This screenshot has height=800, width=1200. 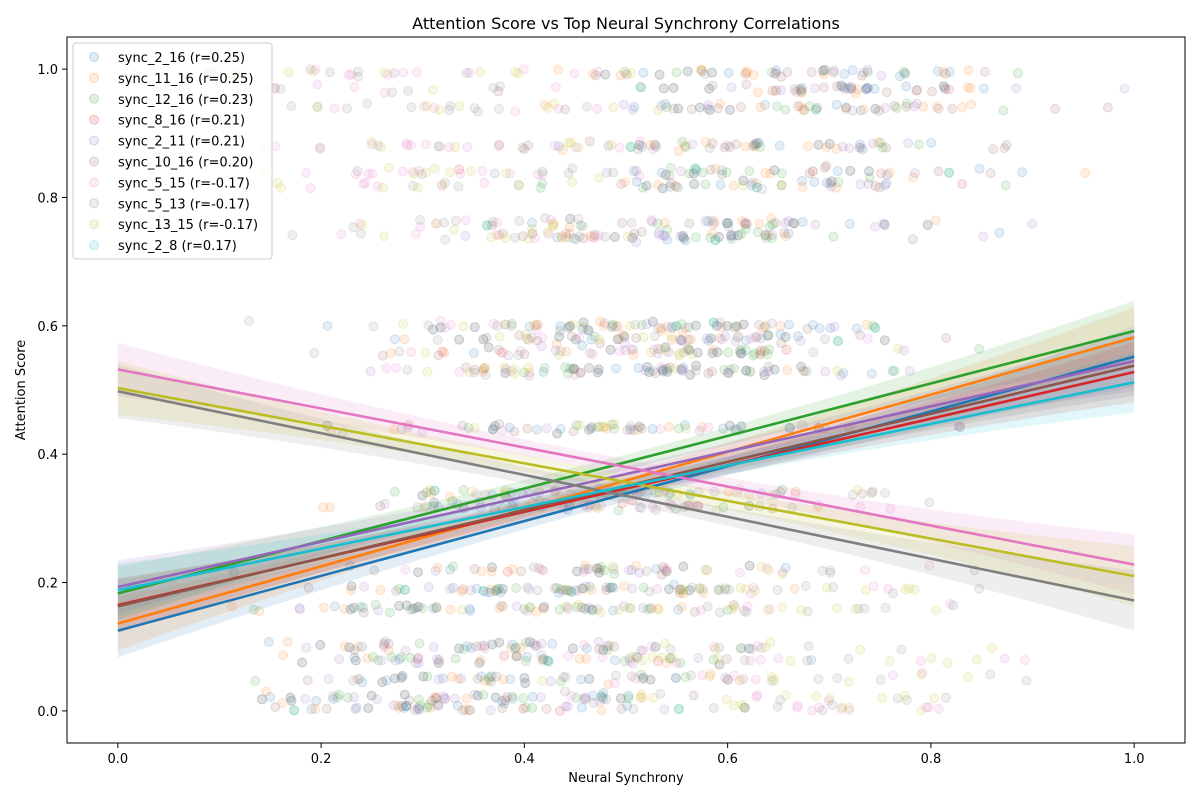 I want to click on y-axis-label: Attention Score, so click(x=21, y=390).